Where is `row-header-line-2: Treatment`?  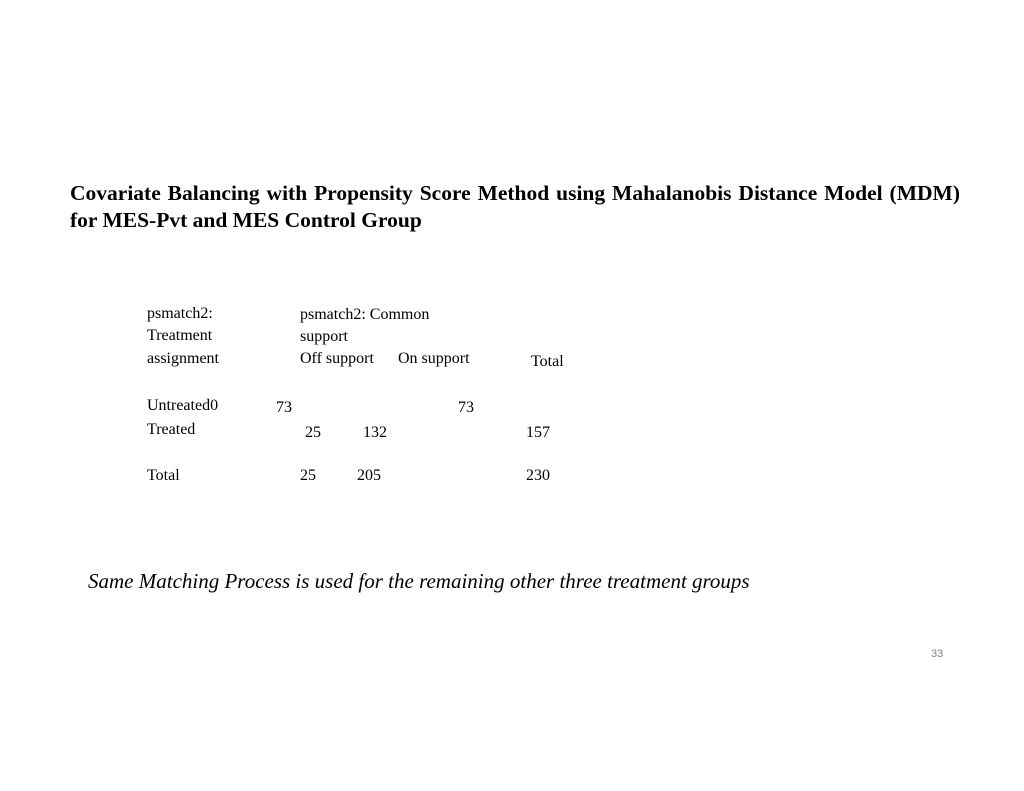
row-header-line-2: Treatment is located at coordinates (180, 335).